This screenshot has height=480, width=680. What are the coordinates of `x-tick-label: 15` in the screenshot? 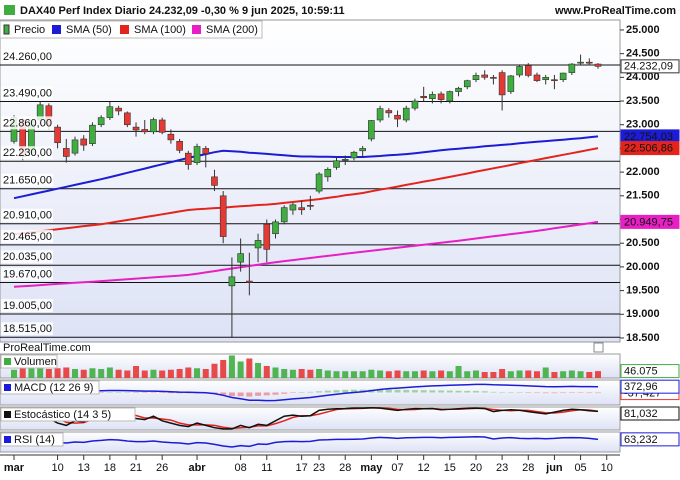 It's located at (450, 468).